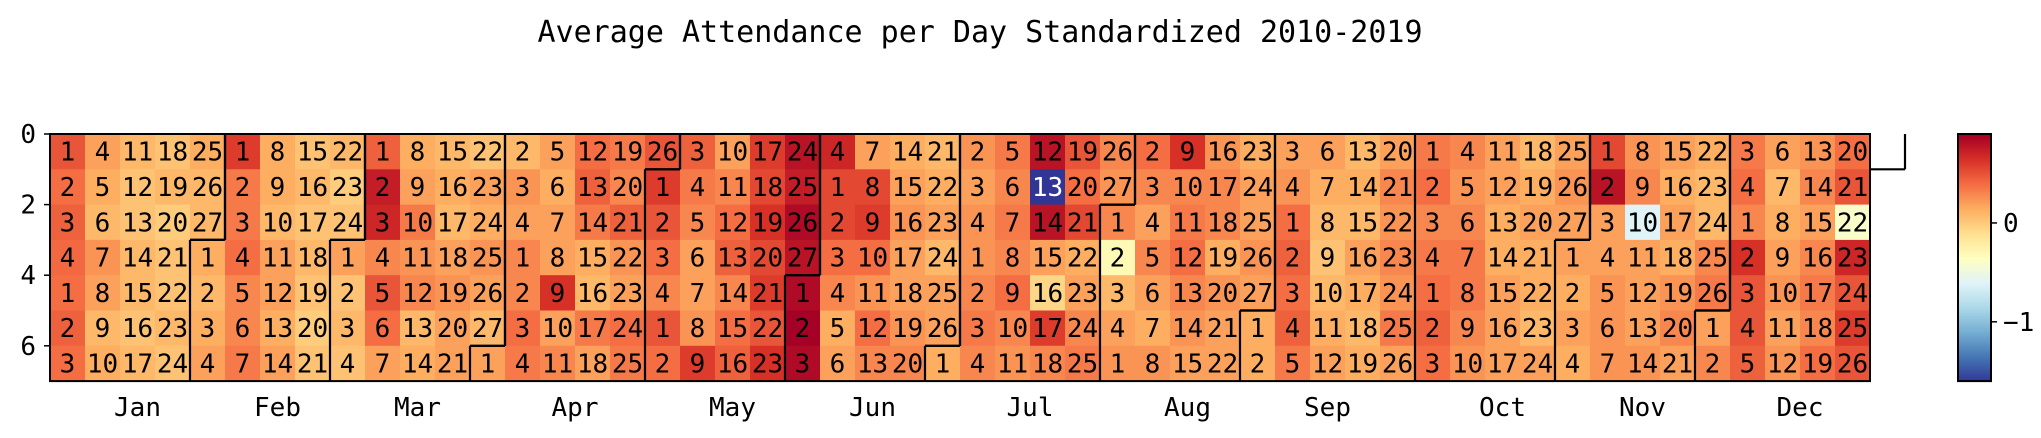  I want to click on day-number-label: 14, so click(592, 223).